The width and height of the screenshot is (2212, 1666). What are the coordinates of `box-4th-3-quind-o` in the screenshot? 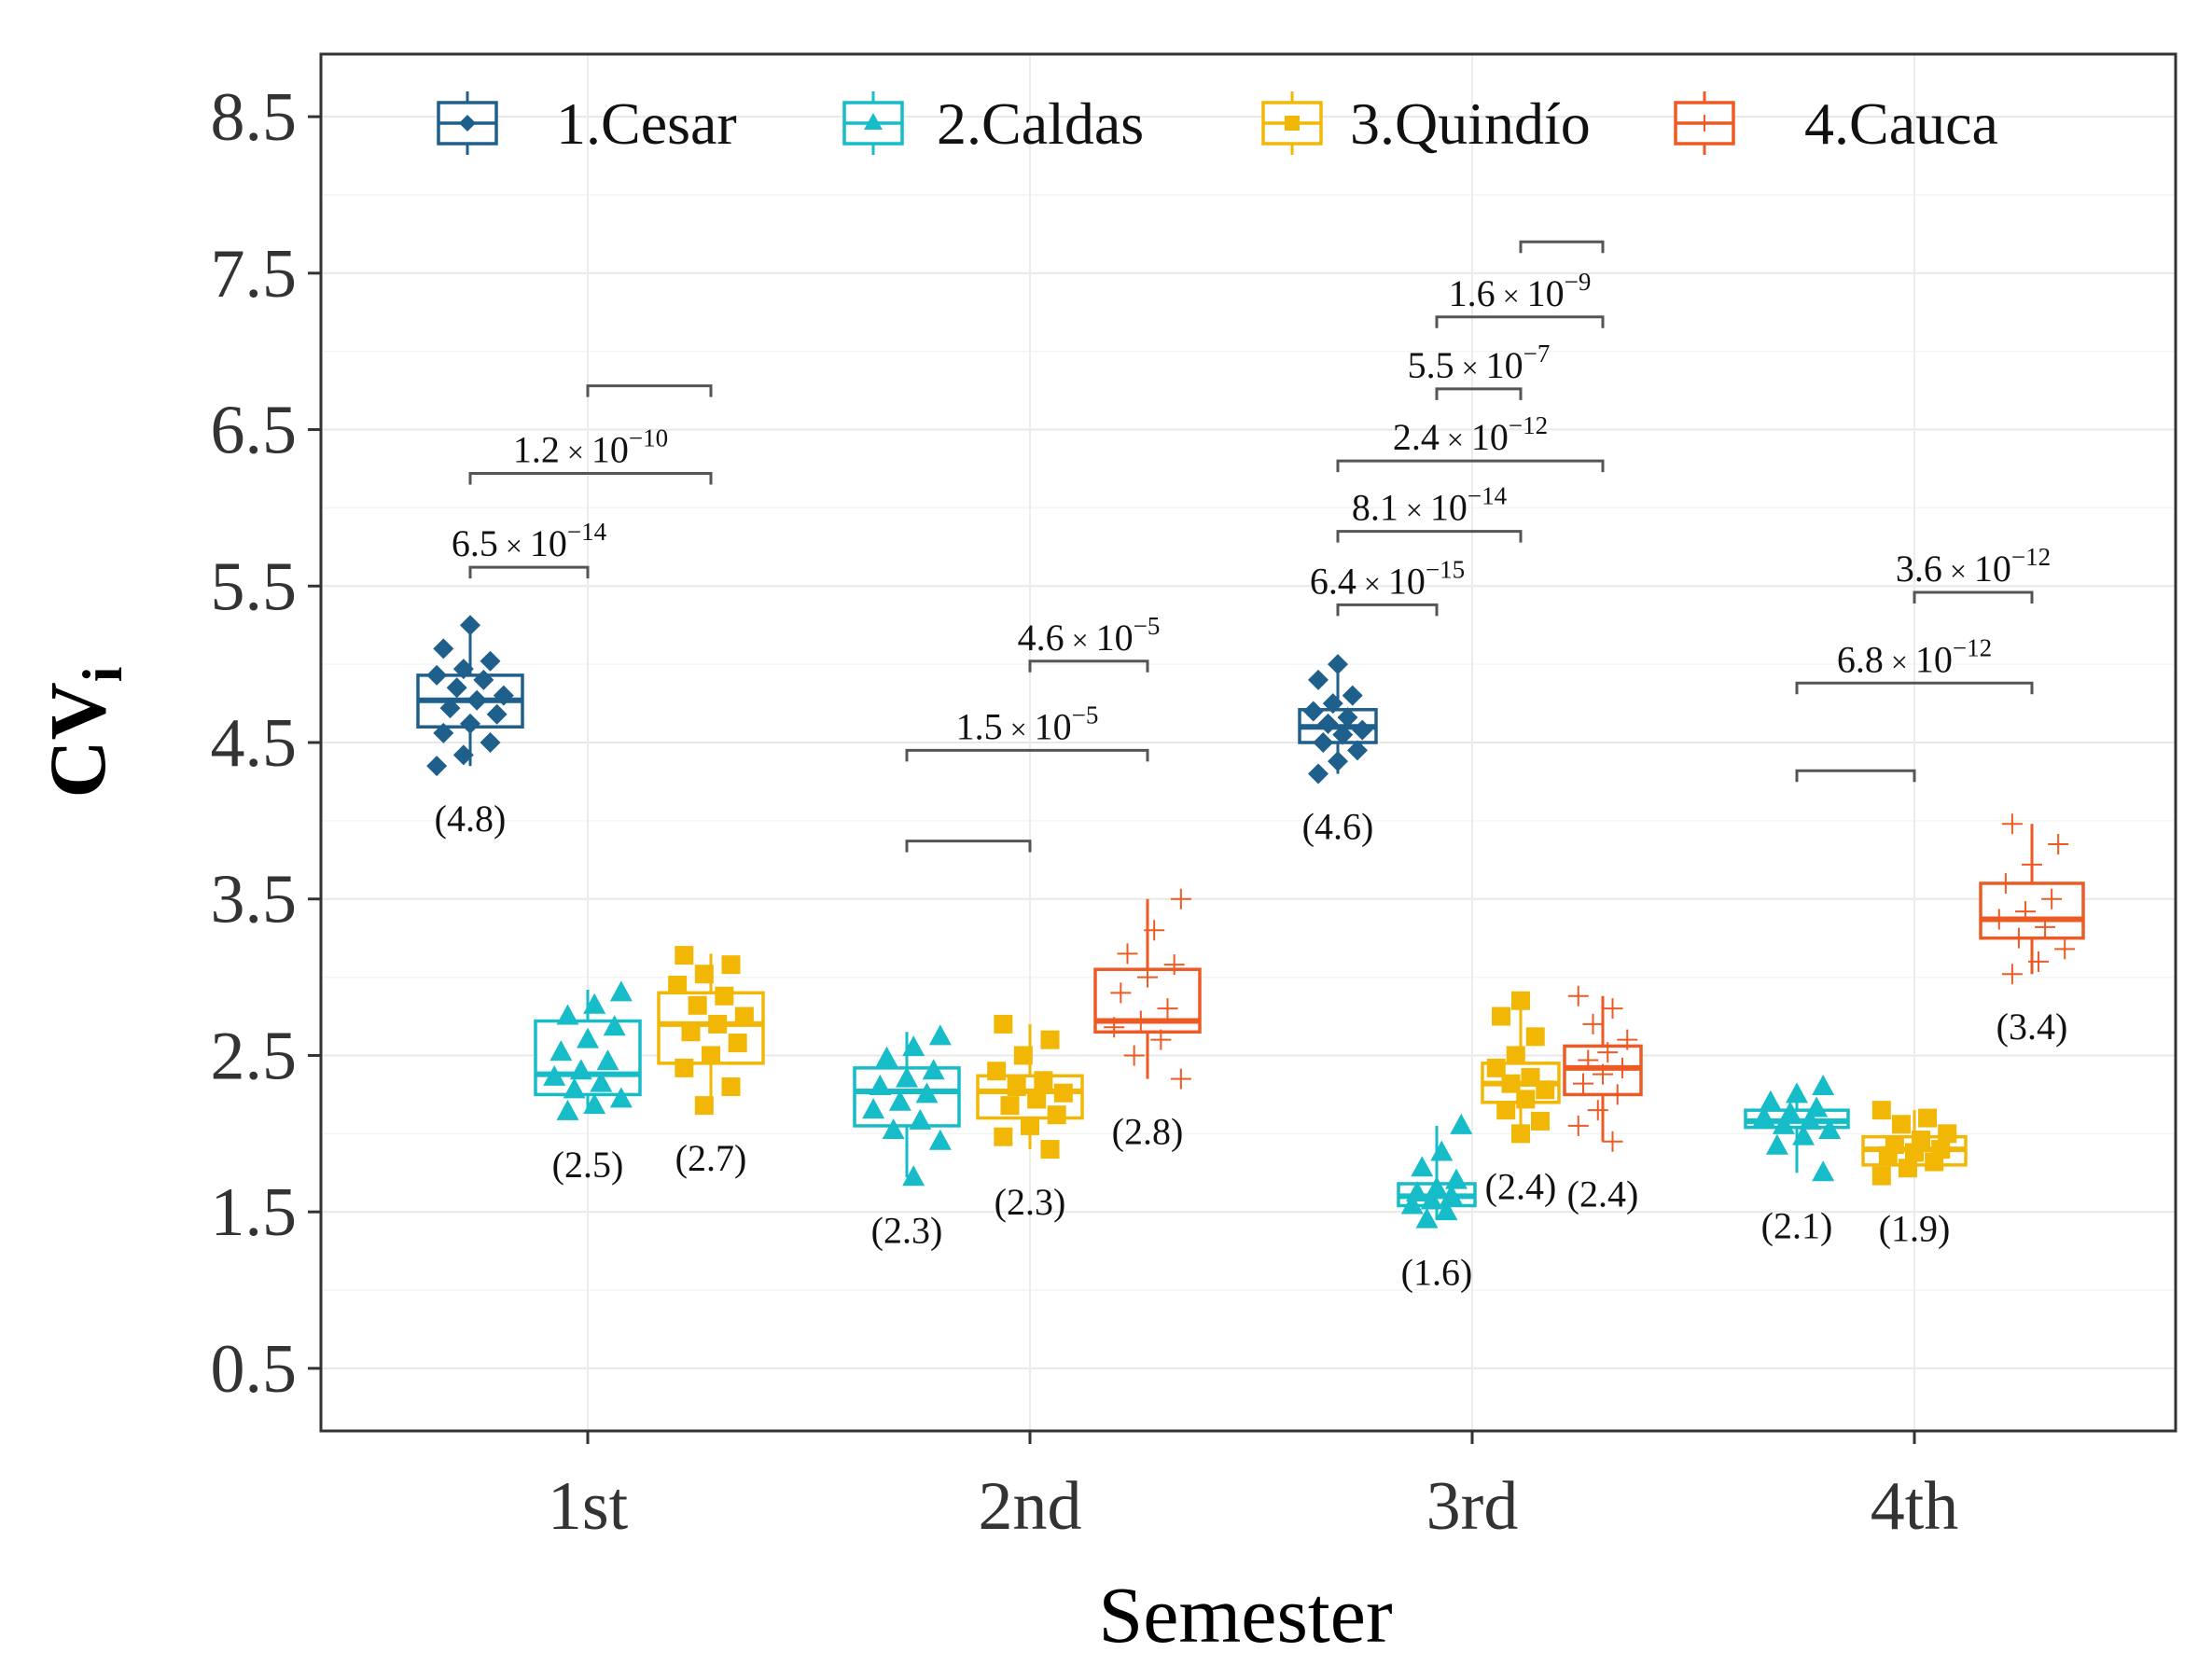 It's located at (1914, 1143).